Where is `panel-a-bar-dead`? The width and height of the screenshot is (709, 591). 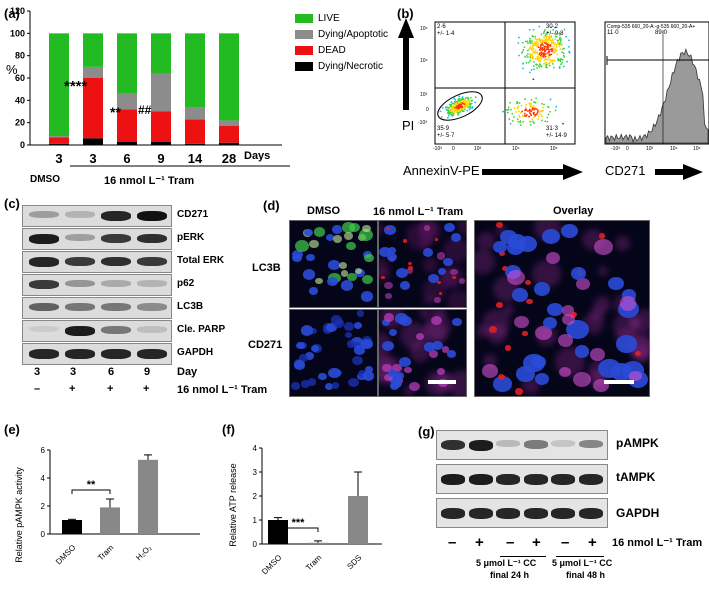 panel-a-bar-dead is located at coordinates (229, 134).